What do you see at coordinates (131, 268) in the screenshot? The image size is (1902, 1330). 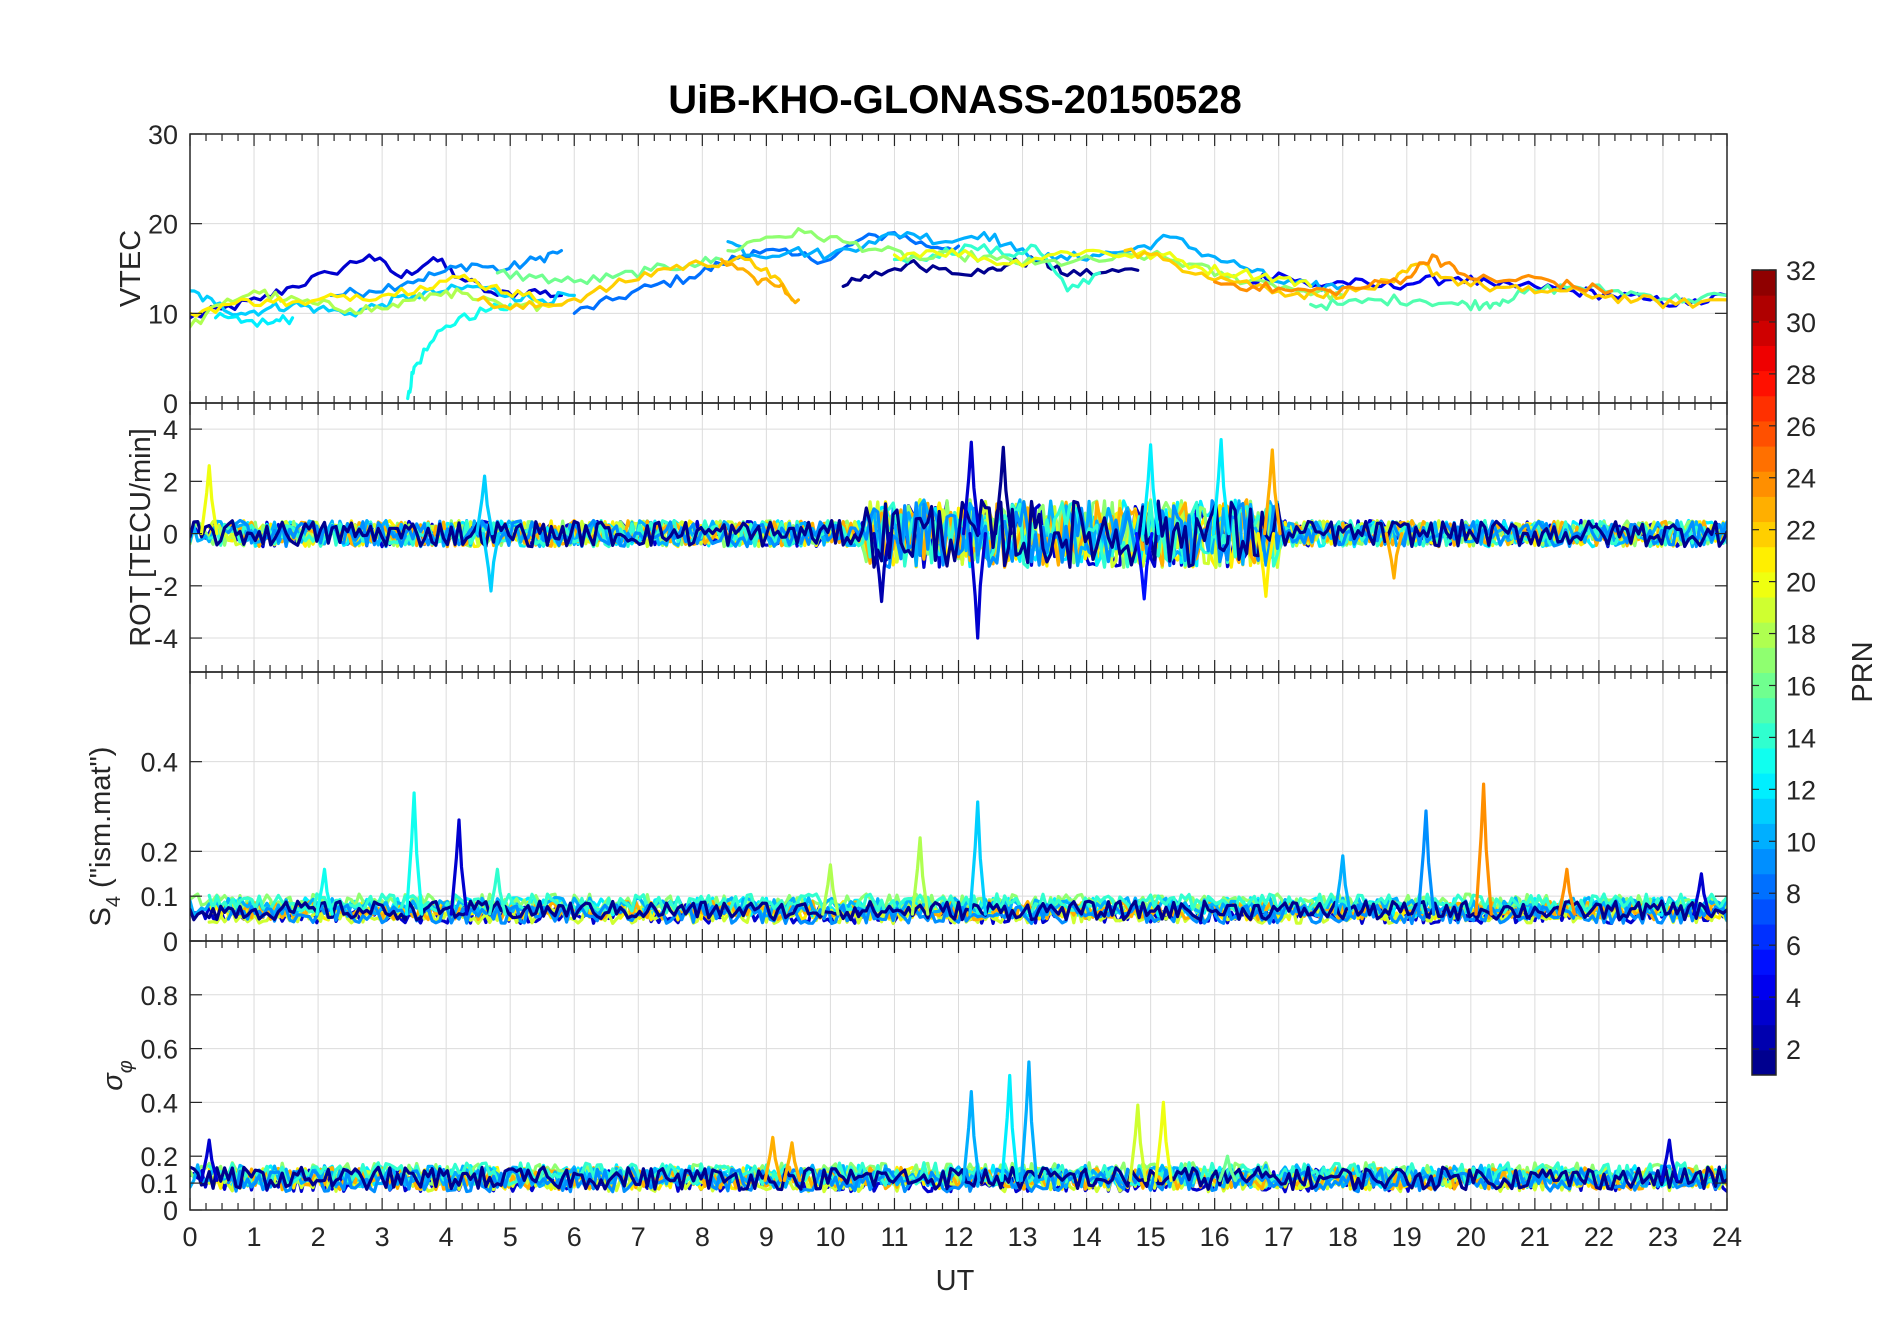 I see `y-axis-label: VTEC` at bounding box center [131, 268].